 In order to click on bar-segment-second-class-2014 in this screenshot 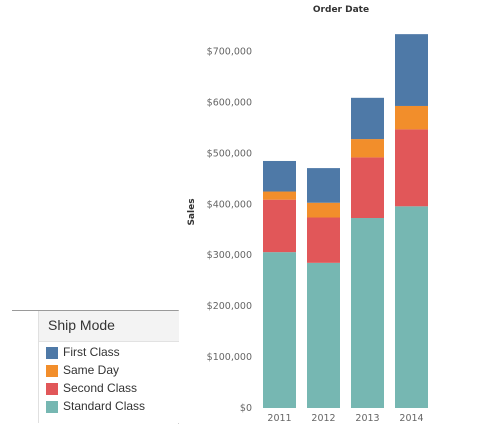, I will do `click(411, 168)`.